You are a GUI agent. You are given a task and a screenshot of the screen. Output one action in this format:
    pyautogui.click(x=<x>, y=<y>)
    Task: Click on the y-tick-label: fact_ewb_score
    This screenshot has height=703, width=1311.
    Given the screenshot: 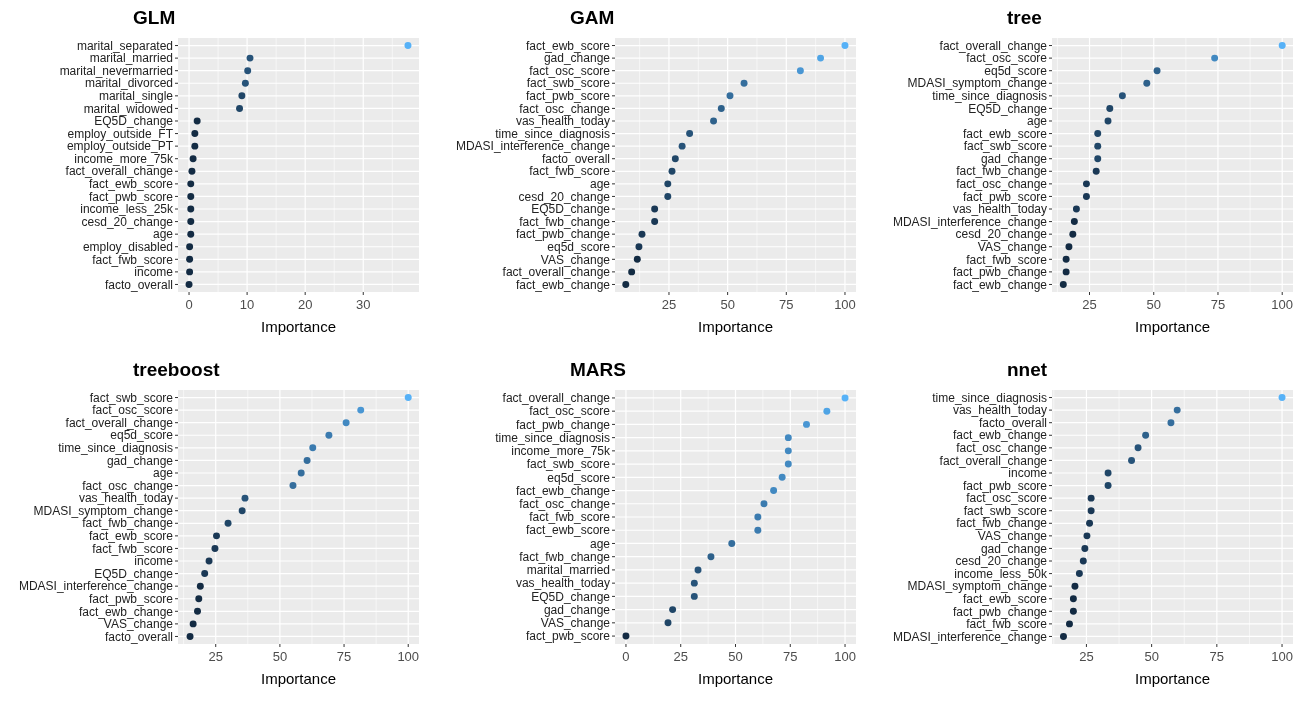 What is the action you would take?
    pyautogui.click(x=131, y=184)
    